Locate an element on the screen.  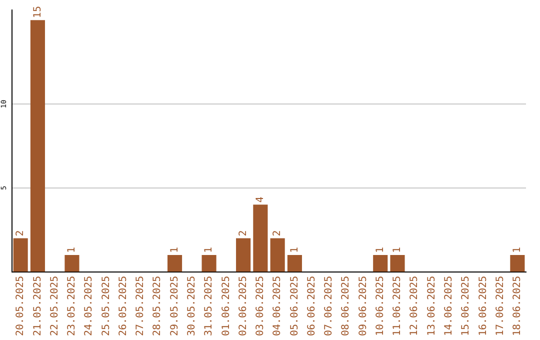
data-label: 15 is located at coordinates (38, 12).